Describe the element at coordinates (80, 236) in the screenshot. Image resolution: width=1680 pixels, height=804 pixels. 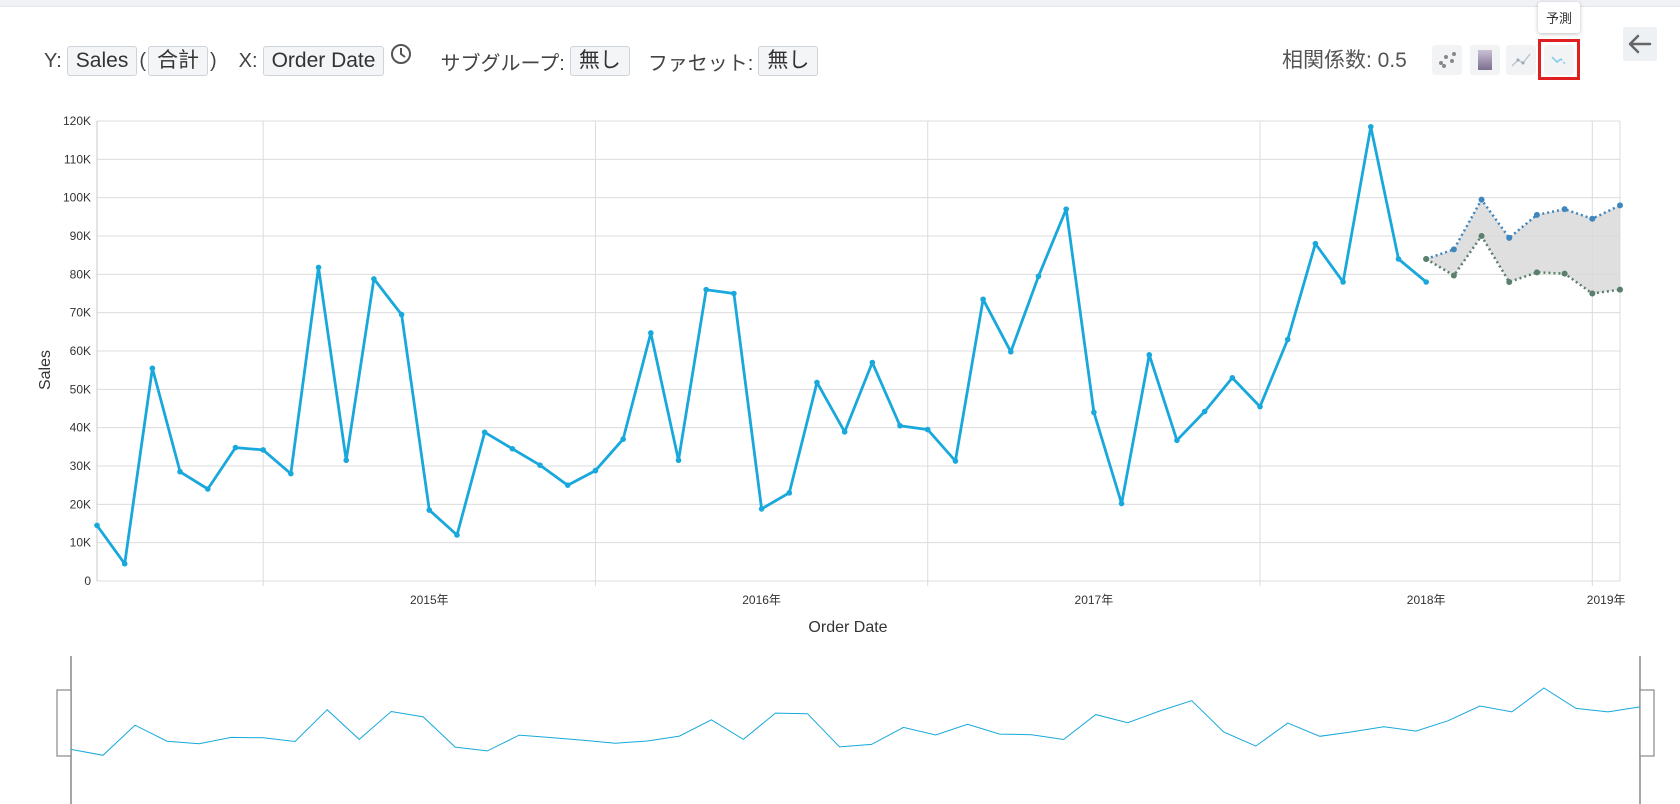
I see `y-tick-label: 90K` at that location.